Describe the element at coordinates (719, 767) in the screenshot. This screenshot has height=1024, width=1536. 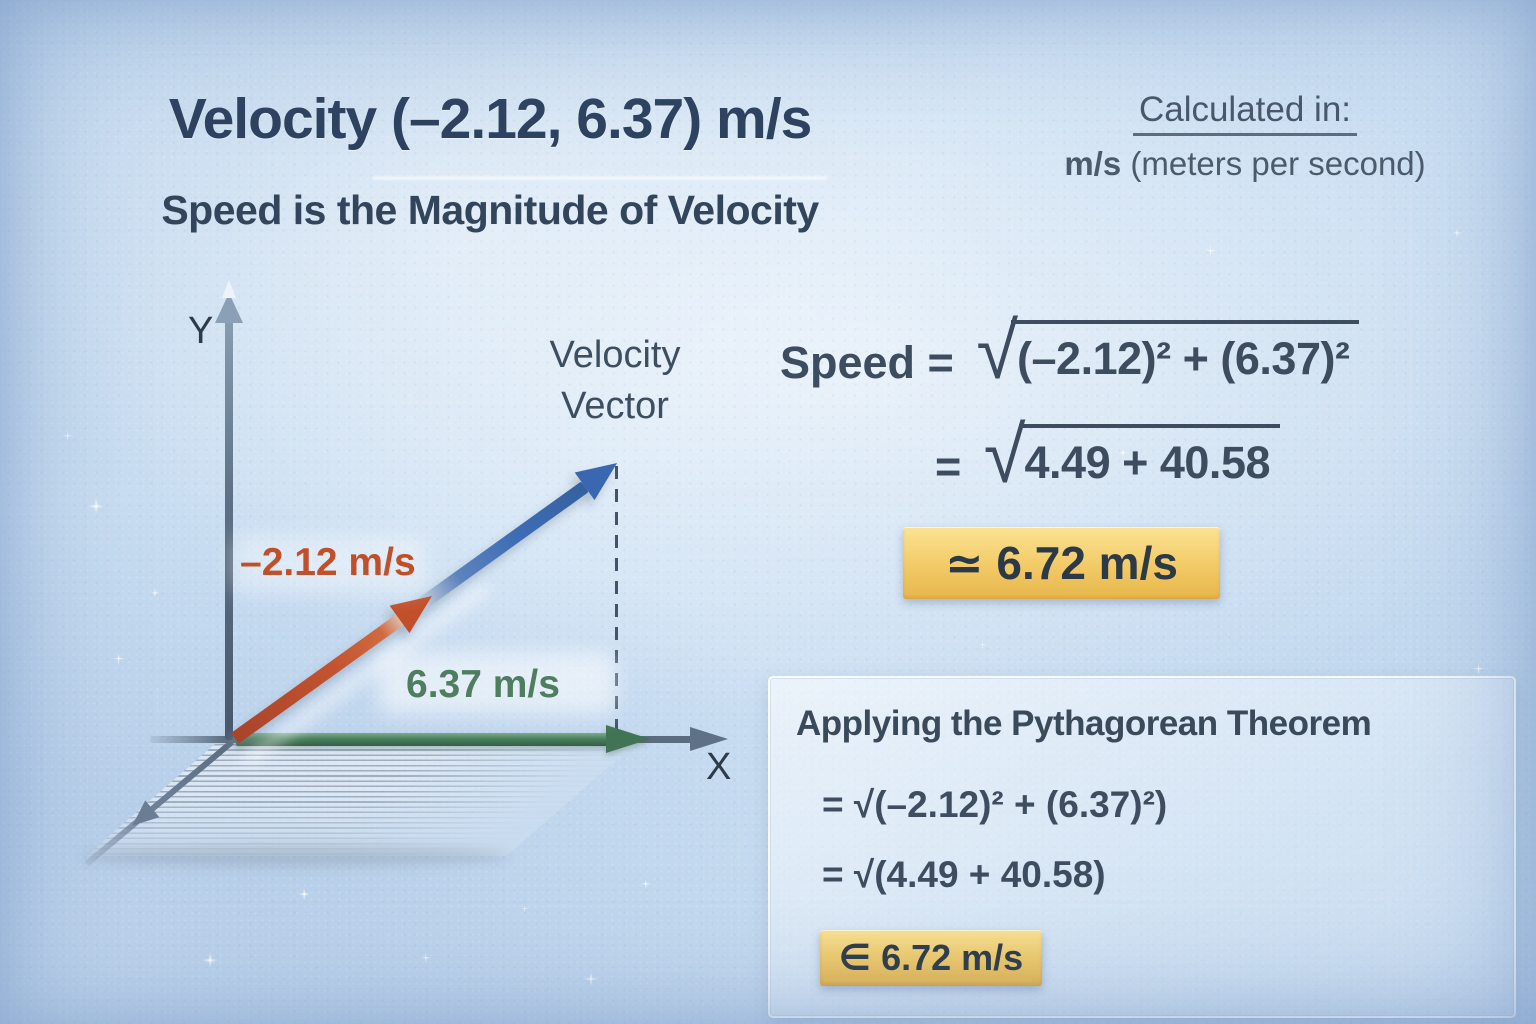
I see `x-axis-label: X` at that location.